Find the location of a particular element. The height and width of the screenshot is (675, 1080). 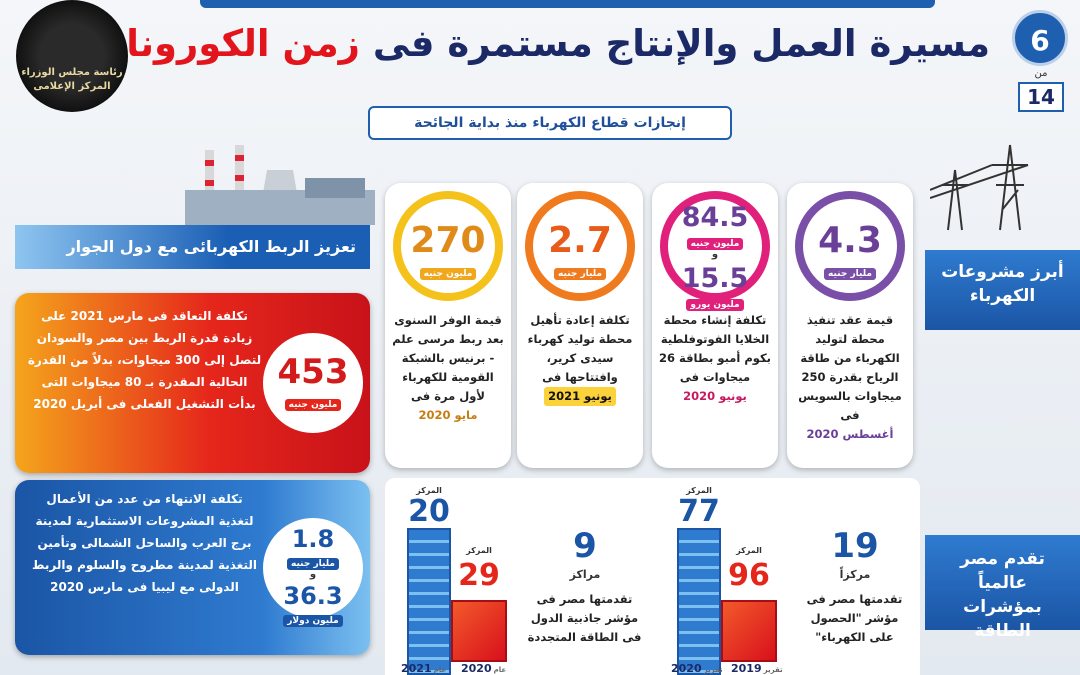

improvement-unit: مراكز is located at coordinates (585, 574).